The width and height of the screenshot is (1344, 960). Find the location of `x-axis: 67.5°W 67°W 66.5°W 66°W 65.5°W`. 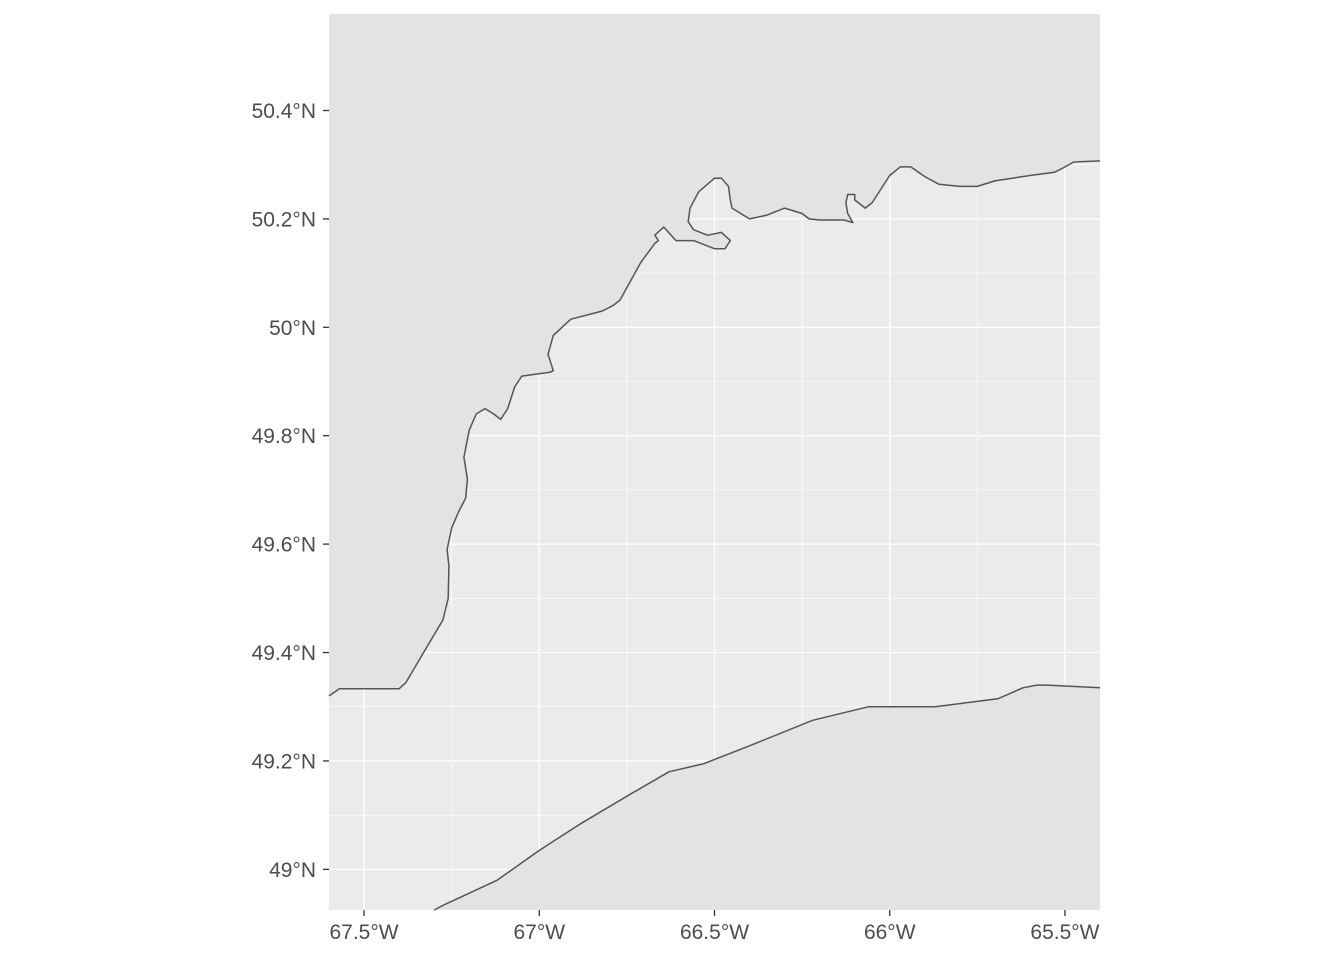

x-axis: 67.5°W 67°W 66.5°W 66°W 65.5°W is located at coordinates (714, 927).